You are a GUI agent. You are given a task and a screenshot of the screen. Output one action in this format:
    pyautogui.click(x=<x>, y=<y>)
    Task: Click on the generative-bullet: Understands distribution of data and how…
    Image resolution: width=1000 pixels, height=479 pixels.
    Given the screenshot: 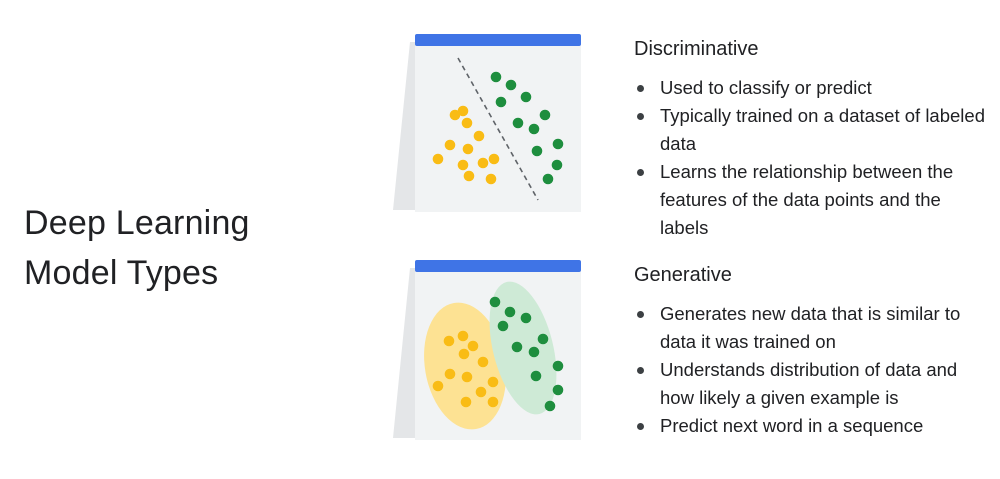 What is the action you would take?
    pyautogui.click(x=814, y=384)
    